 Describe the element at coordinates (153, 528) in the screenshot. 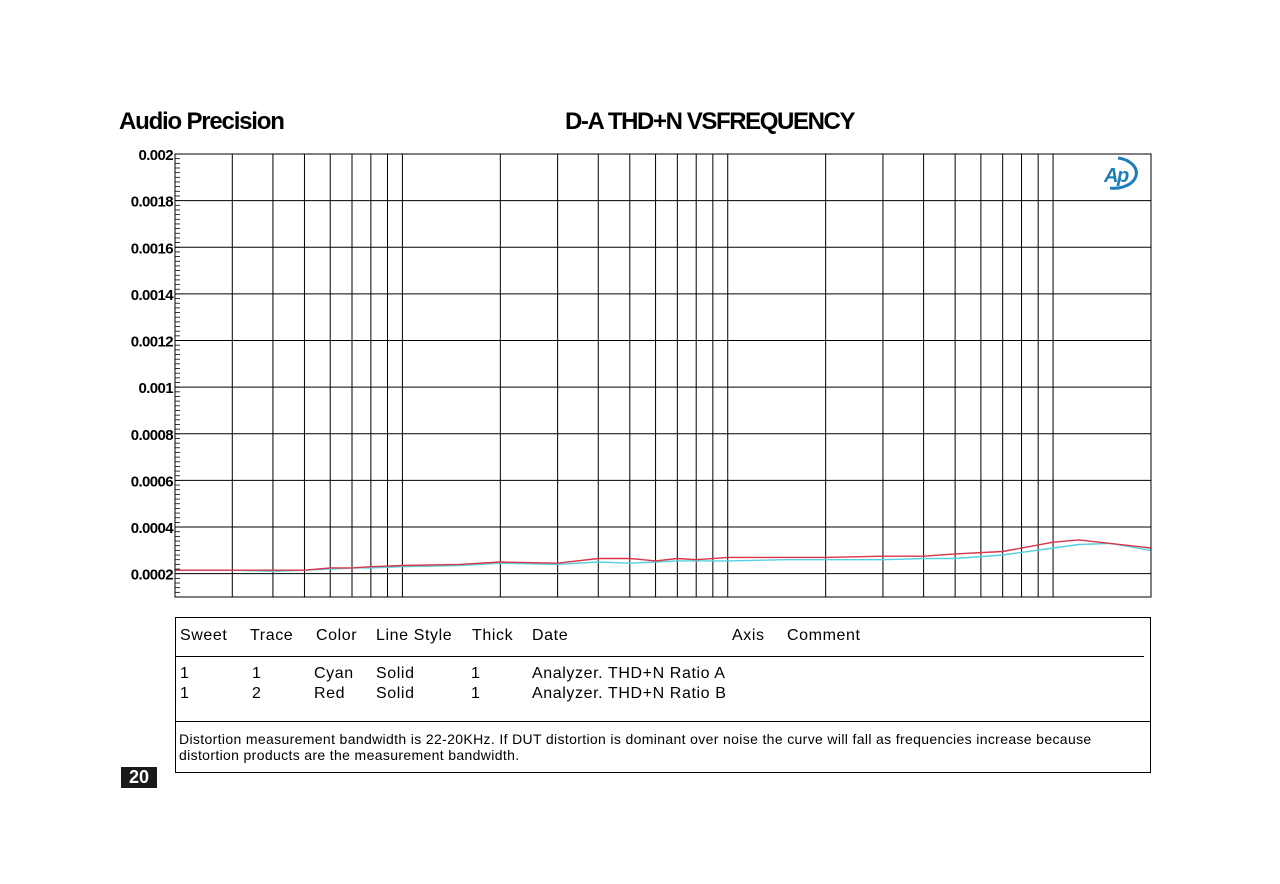

I see `y-tick-label: 0.0004` at that location.